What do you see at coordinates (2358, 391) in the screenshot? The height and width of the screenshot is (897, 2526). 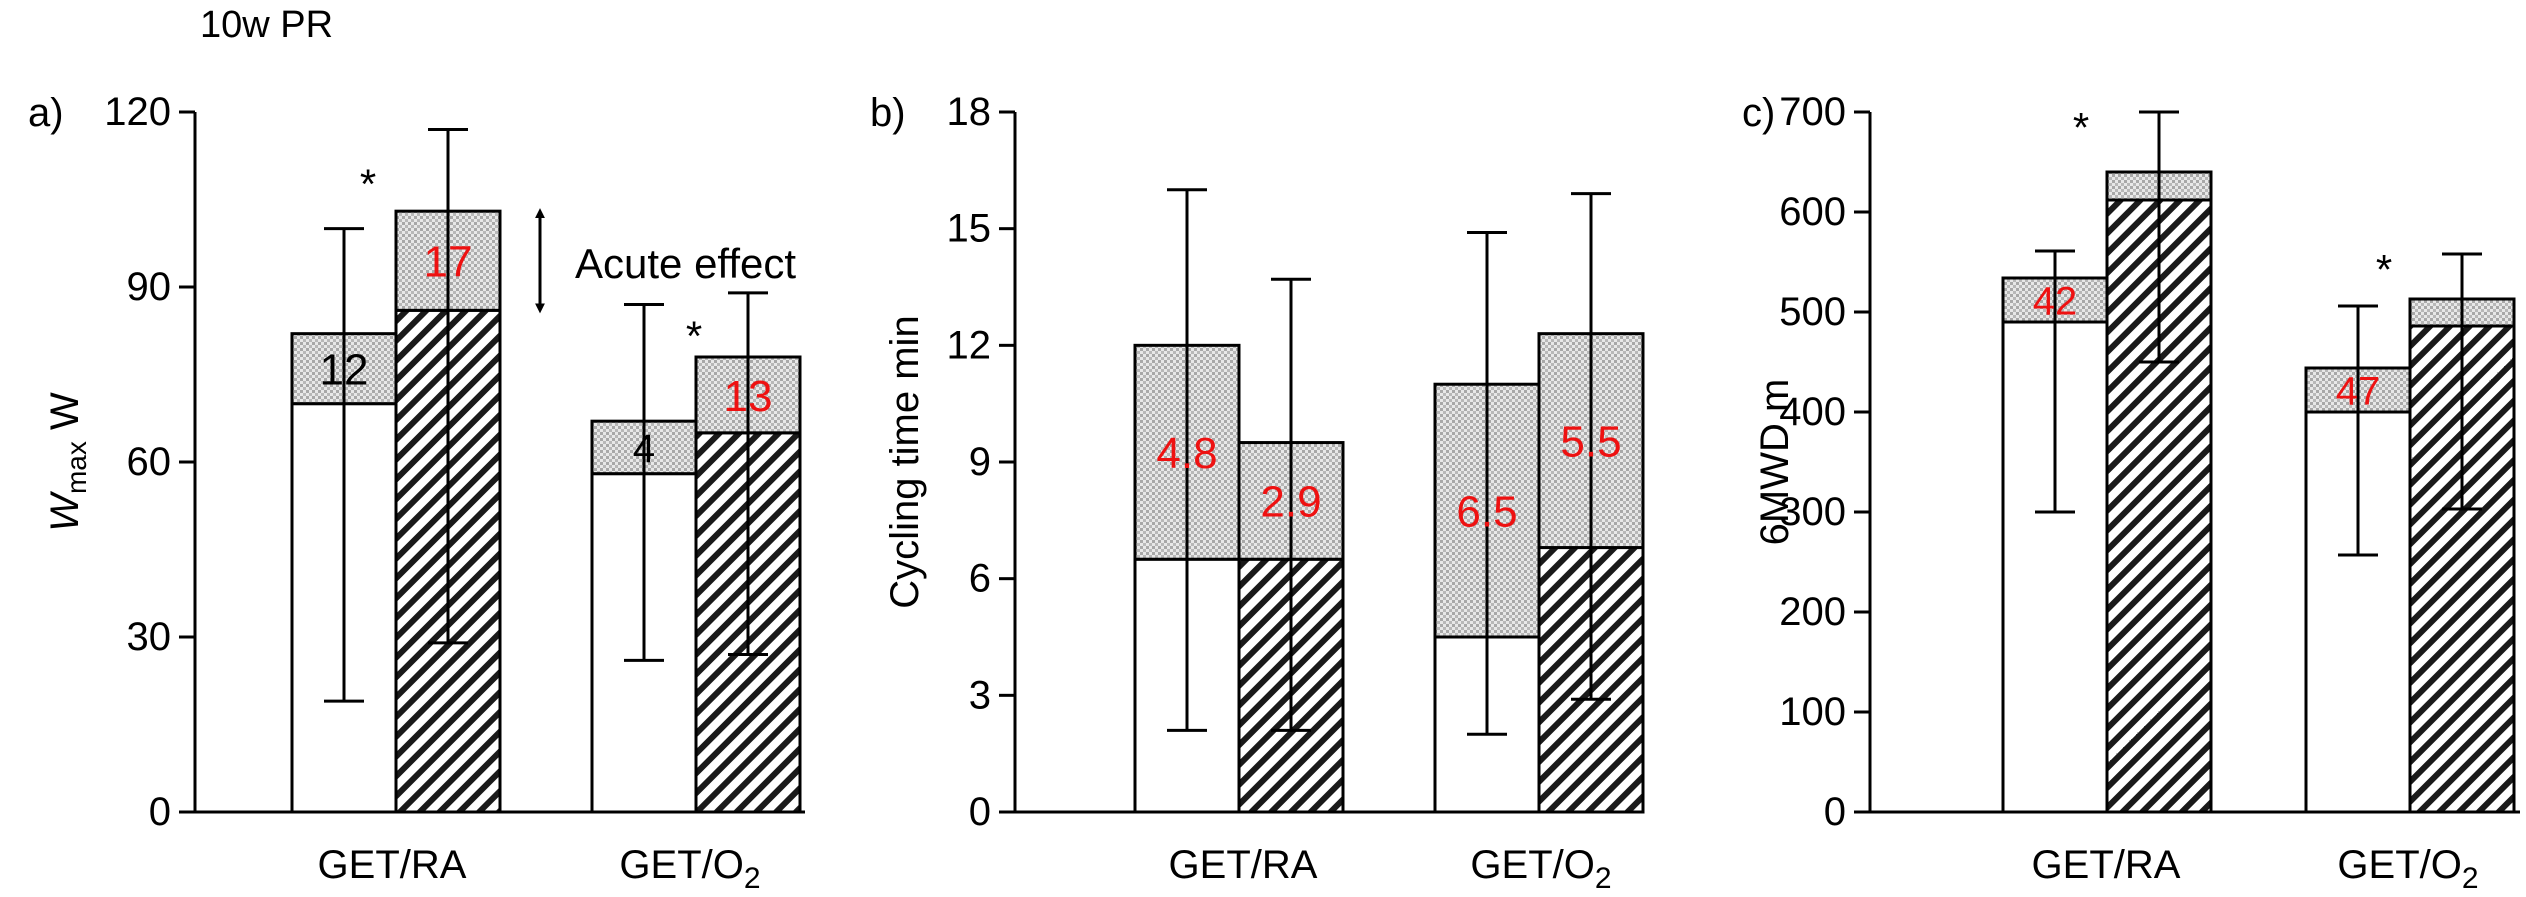 I see `increase-label: 47` at bounding box center [2358, 391].